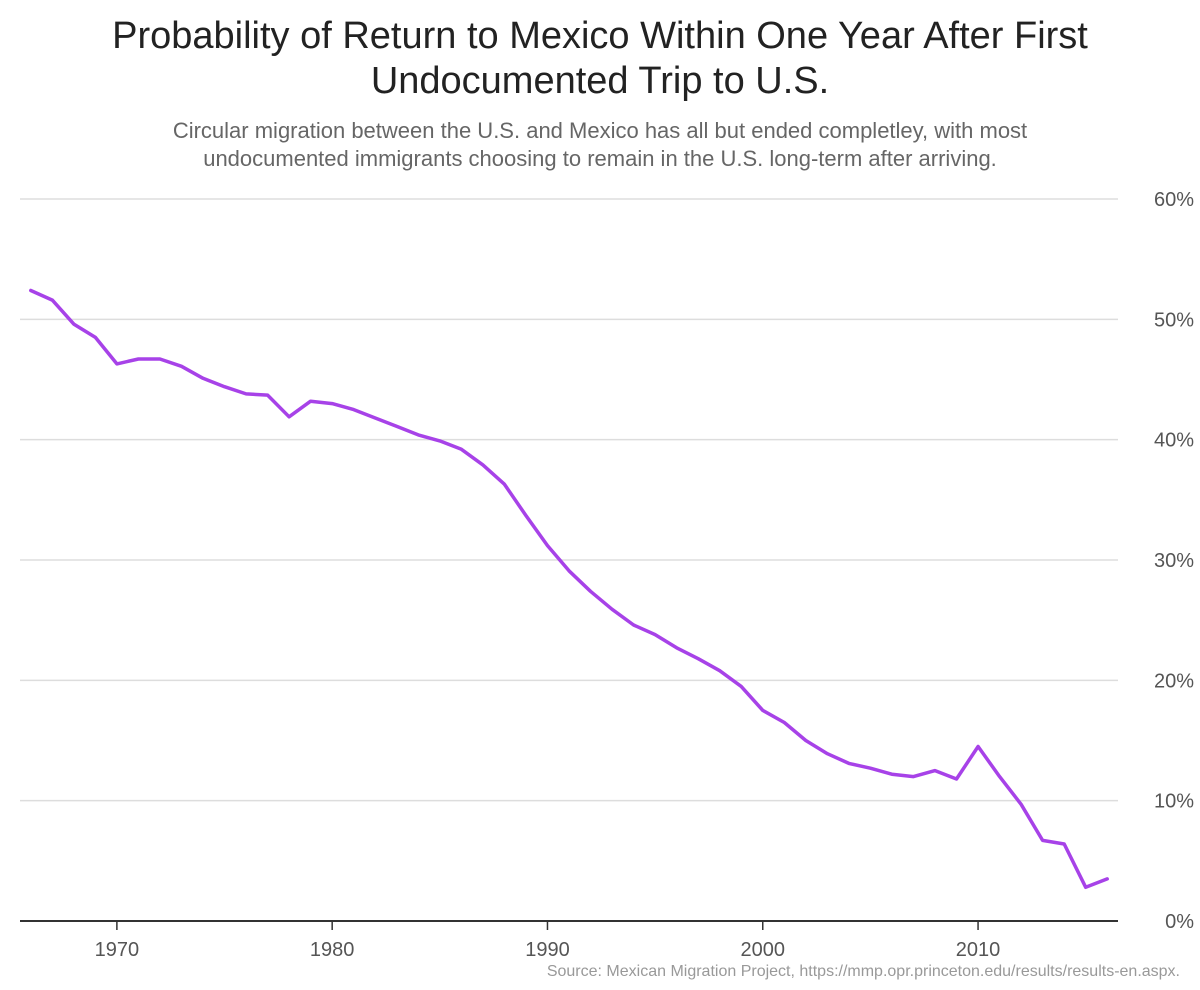 The width and height of the screenshot is (1200, 990). What do you see at coordinates (1174, 802) in the screenshot?
I see `y-tick-label: 10%` at bounding box center [1174, 802].